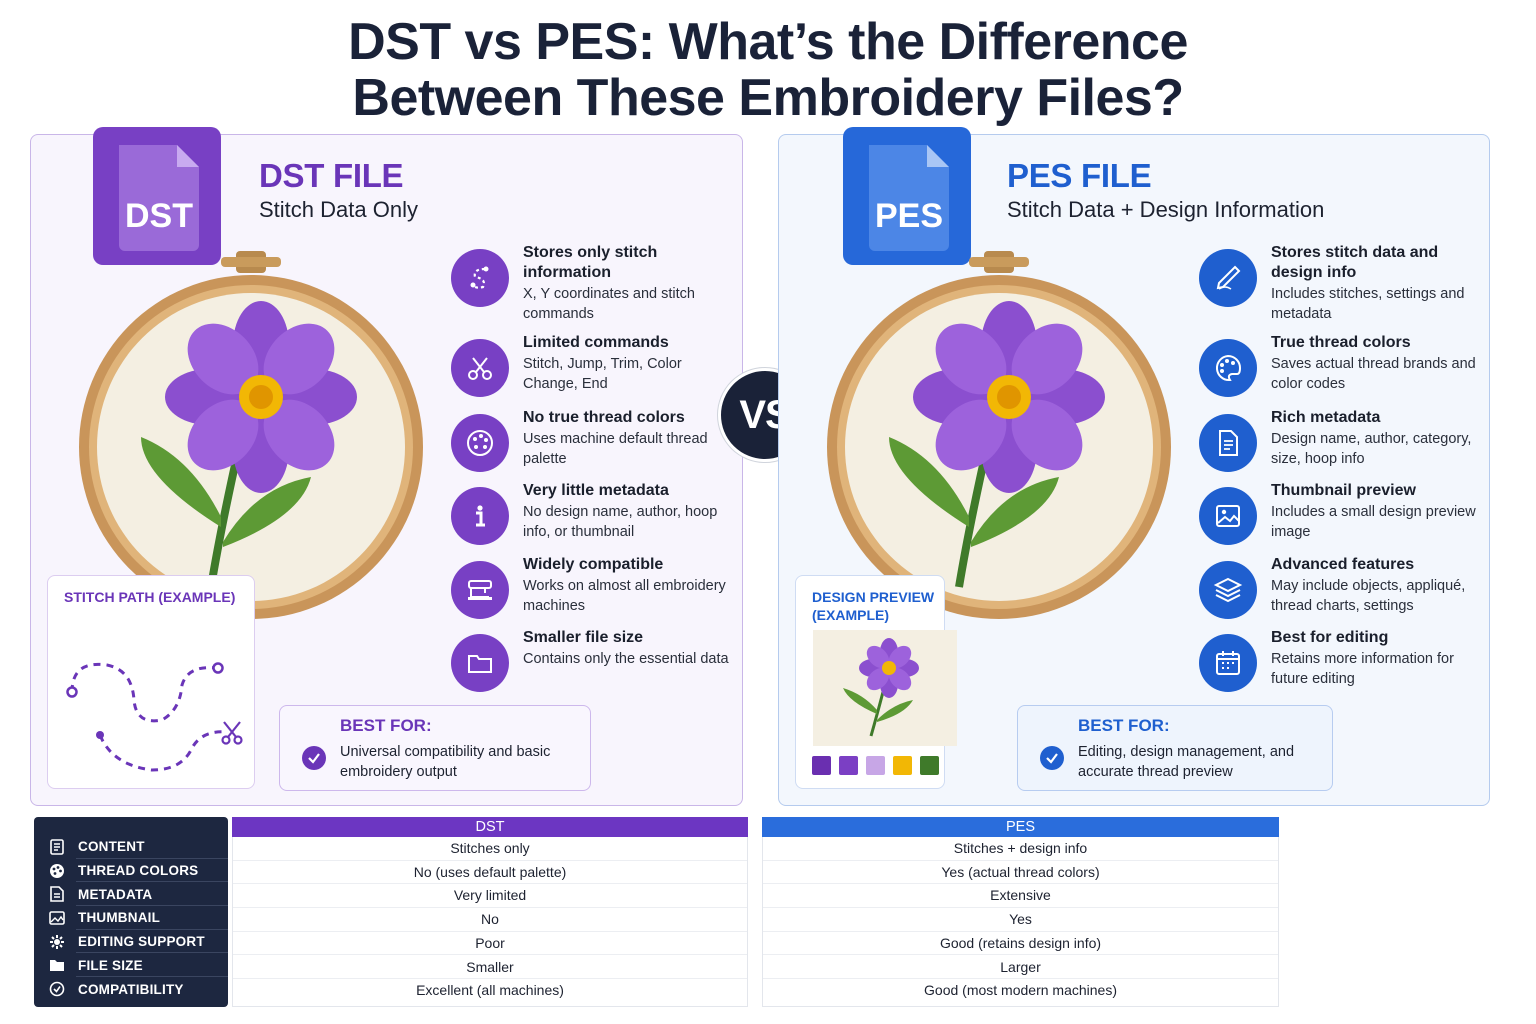  I want to click on table-cell: Stitches only, so click(490, 849).